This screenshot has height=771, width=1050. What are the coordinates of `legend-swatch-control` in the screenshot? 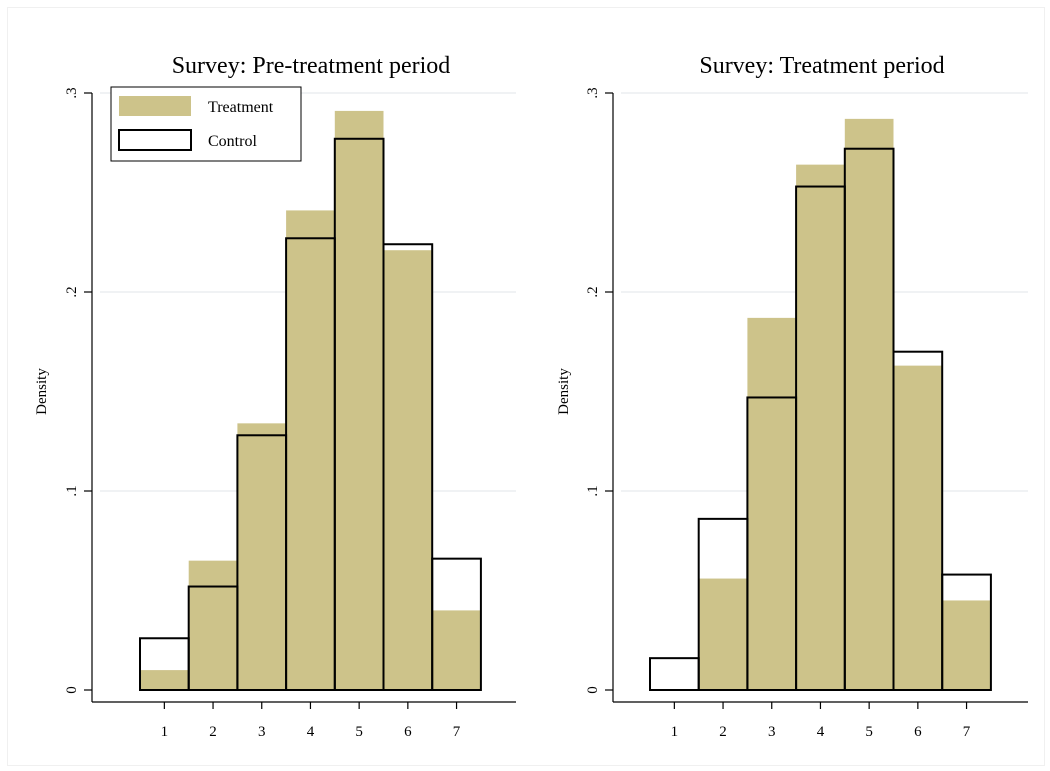 It's located at (155, 140).